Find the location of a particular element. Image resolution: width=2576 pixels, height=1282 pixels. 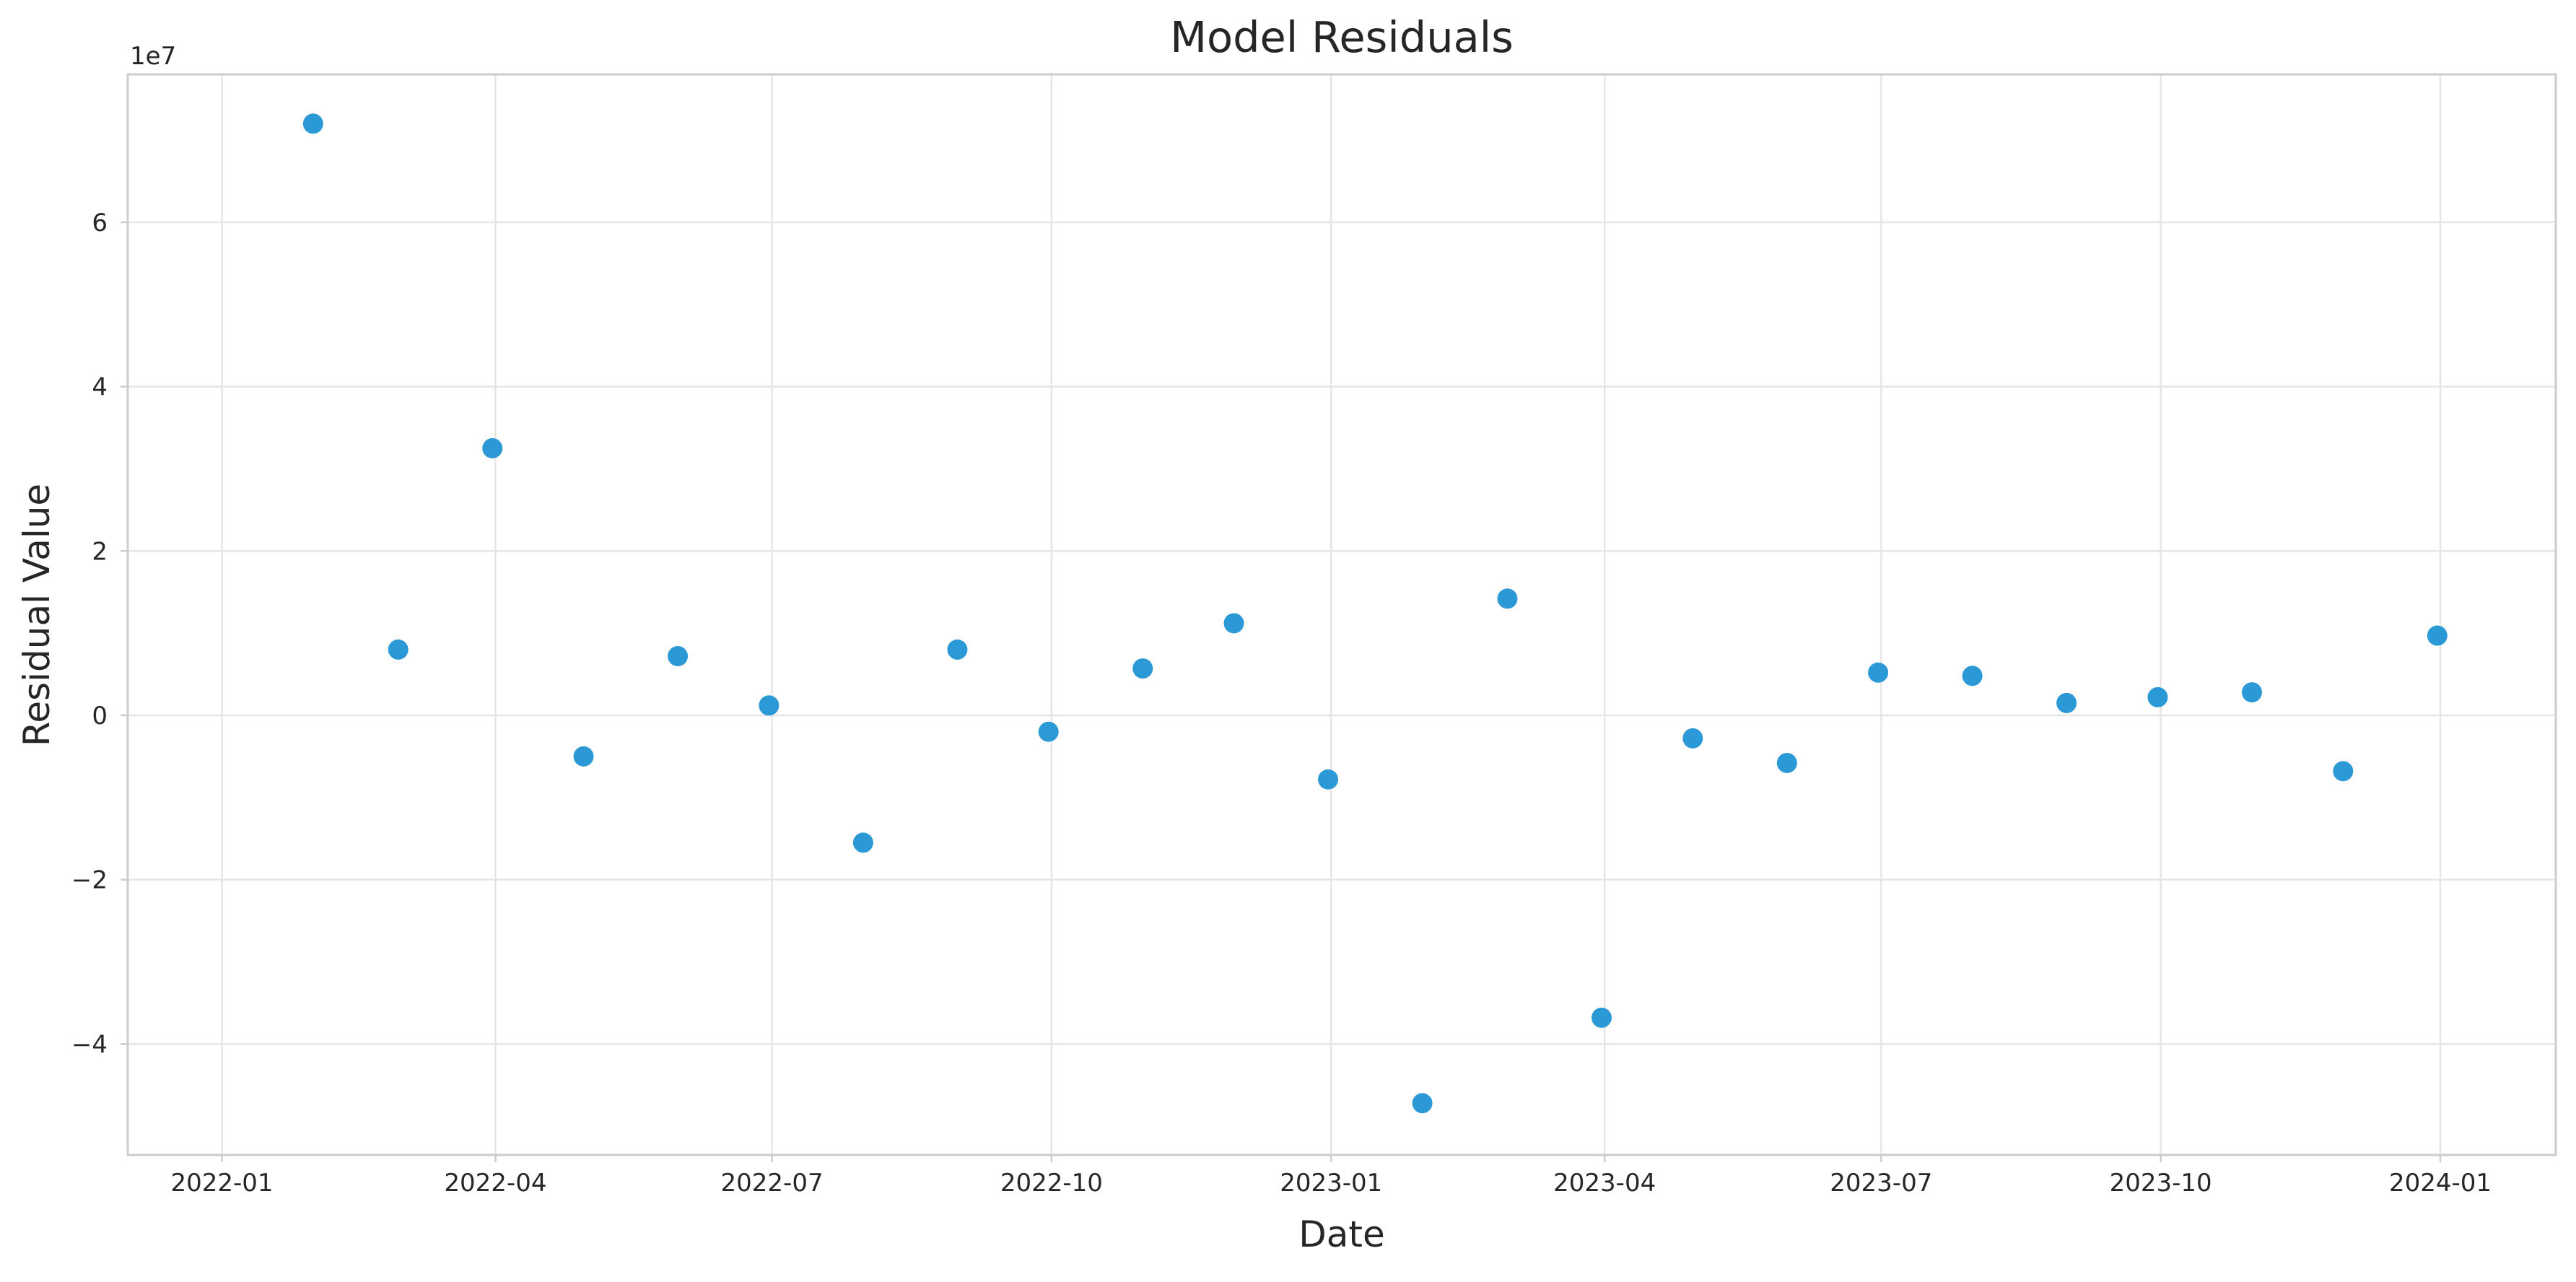

x-tick-label: 2023-01 is located at coordinates (1331, 1183).